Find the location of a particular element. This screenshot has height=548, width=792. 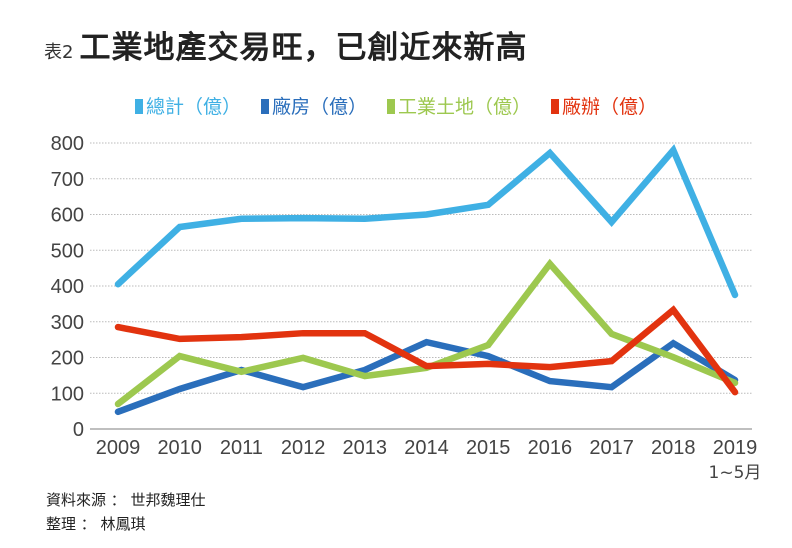

x-tick-label: 2011 is located at coordinates (241, 448).